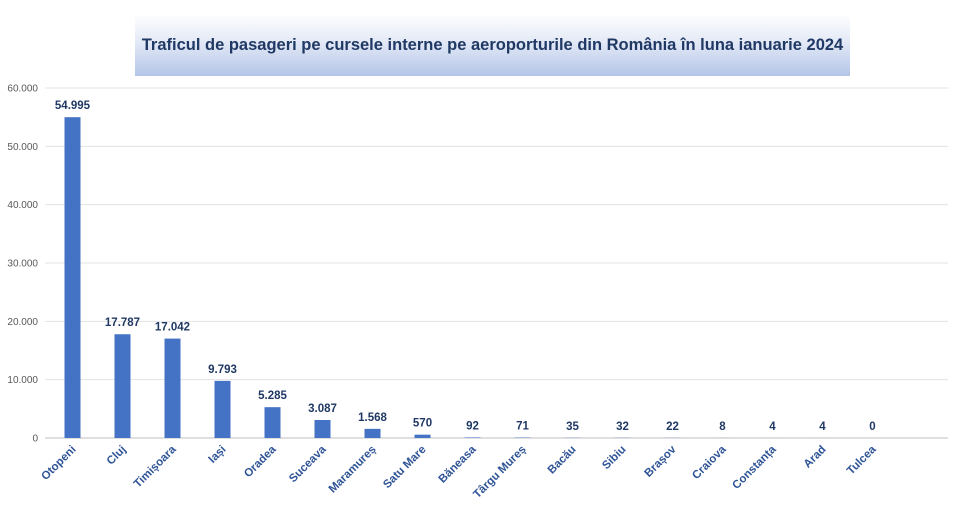 The height and width of the screenshot is (515, 960). I want to click on y-tick-label: 10.000, so click(22, 380).